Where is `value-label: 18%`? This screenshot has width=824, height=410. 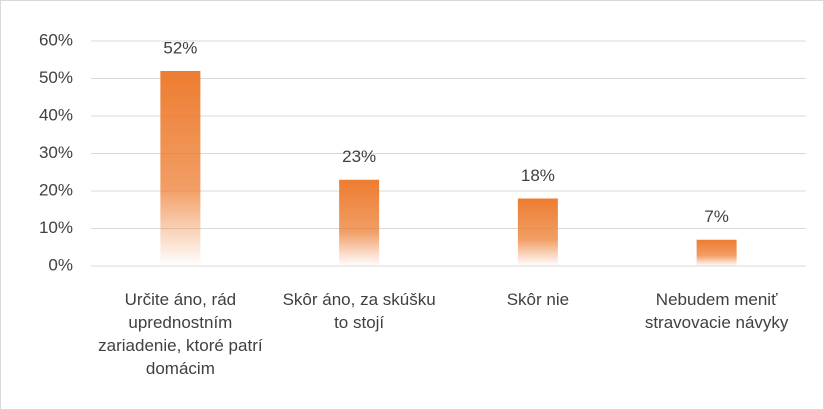 value-label: 18% is located at coordinates (538, 175).